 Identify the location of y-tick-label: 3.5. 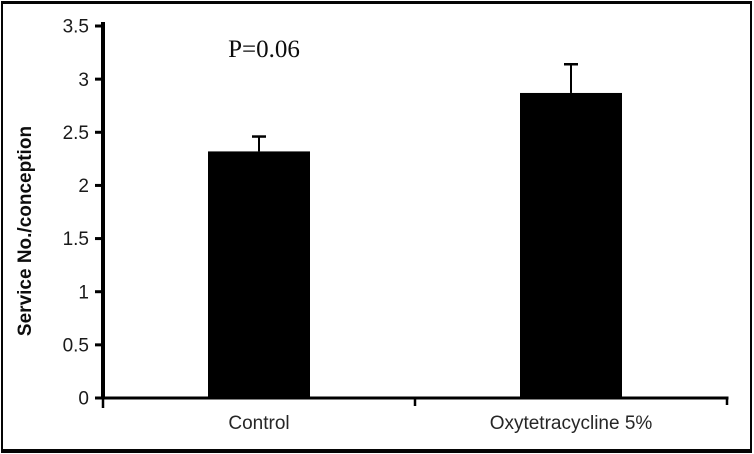
(76, 27).